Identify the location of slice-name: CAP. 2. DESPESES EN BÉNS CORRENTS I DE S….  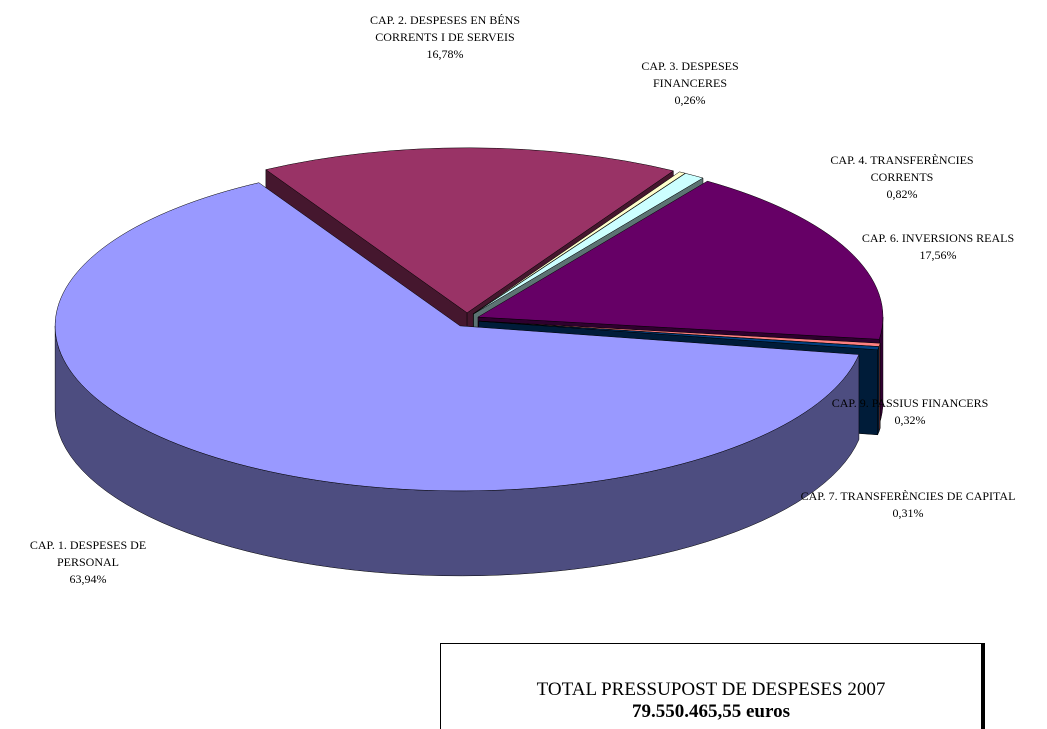
(445, 28).